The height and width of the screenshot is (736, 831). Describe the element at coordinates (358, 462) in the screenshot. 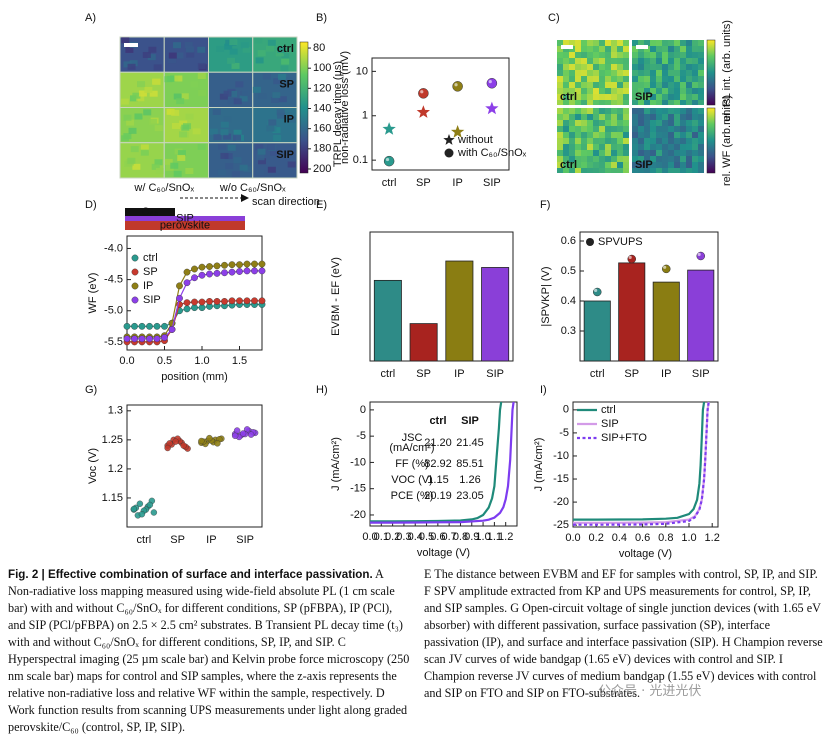

I see `y-tick-label: -10` at that location.